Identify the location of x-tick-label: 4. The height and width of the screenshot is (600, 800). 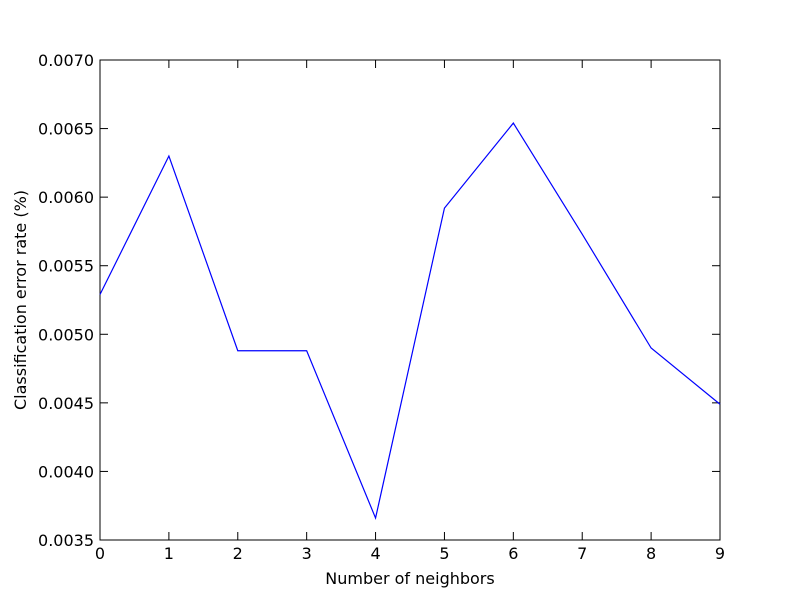
(375, 553).